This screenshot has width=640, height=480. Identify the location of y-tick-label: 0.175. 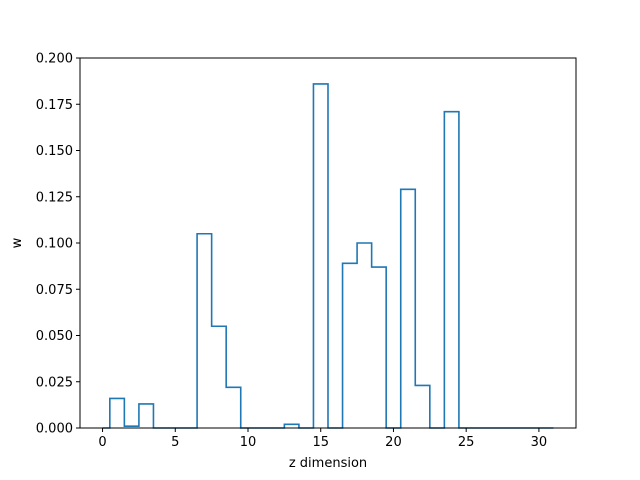
(54, 105).